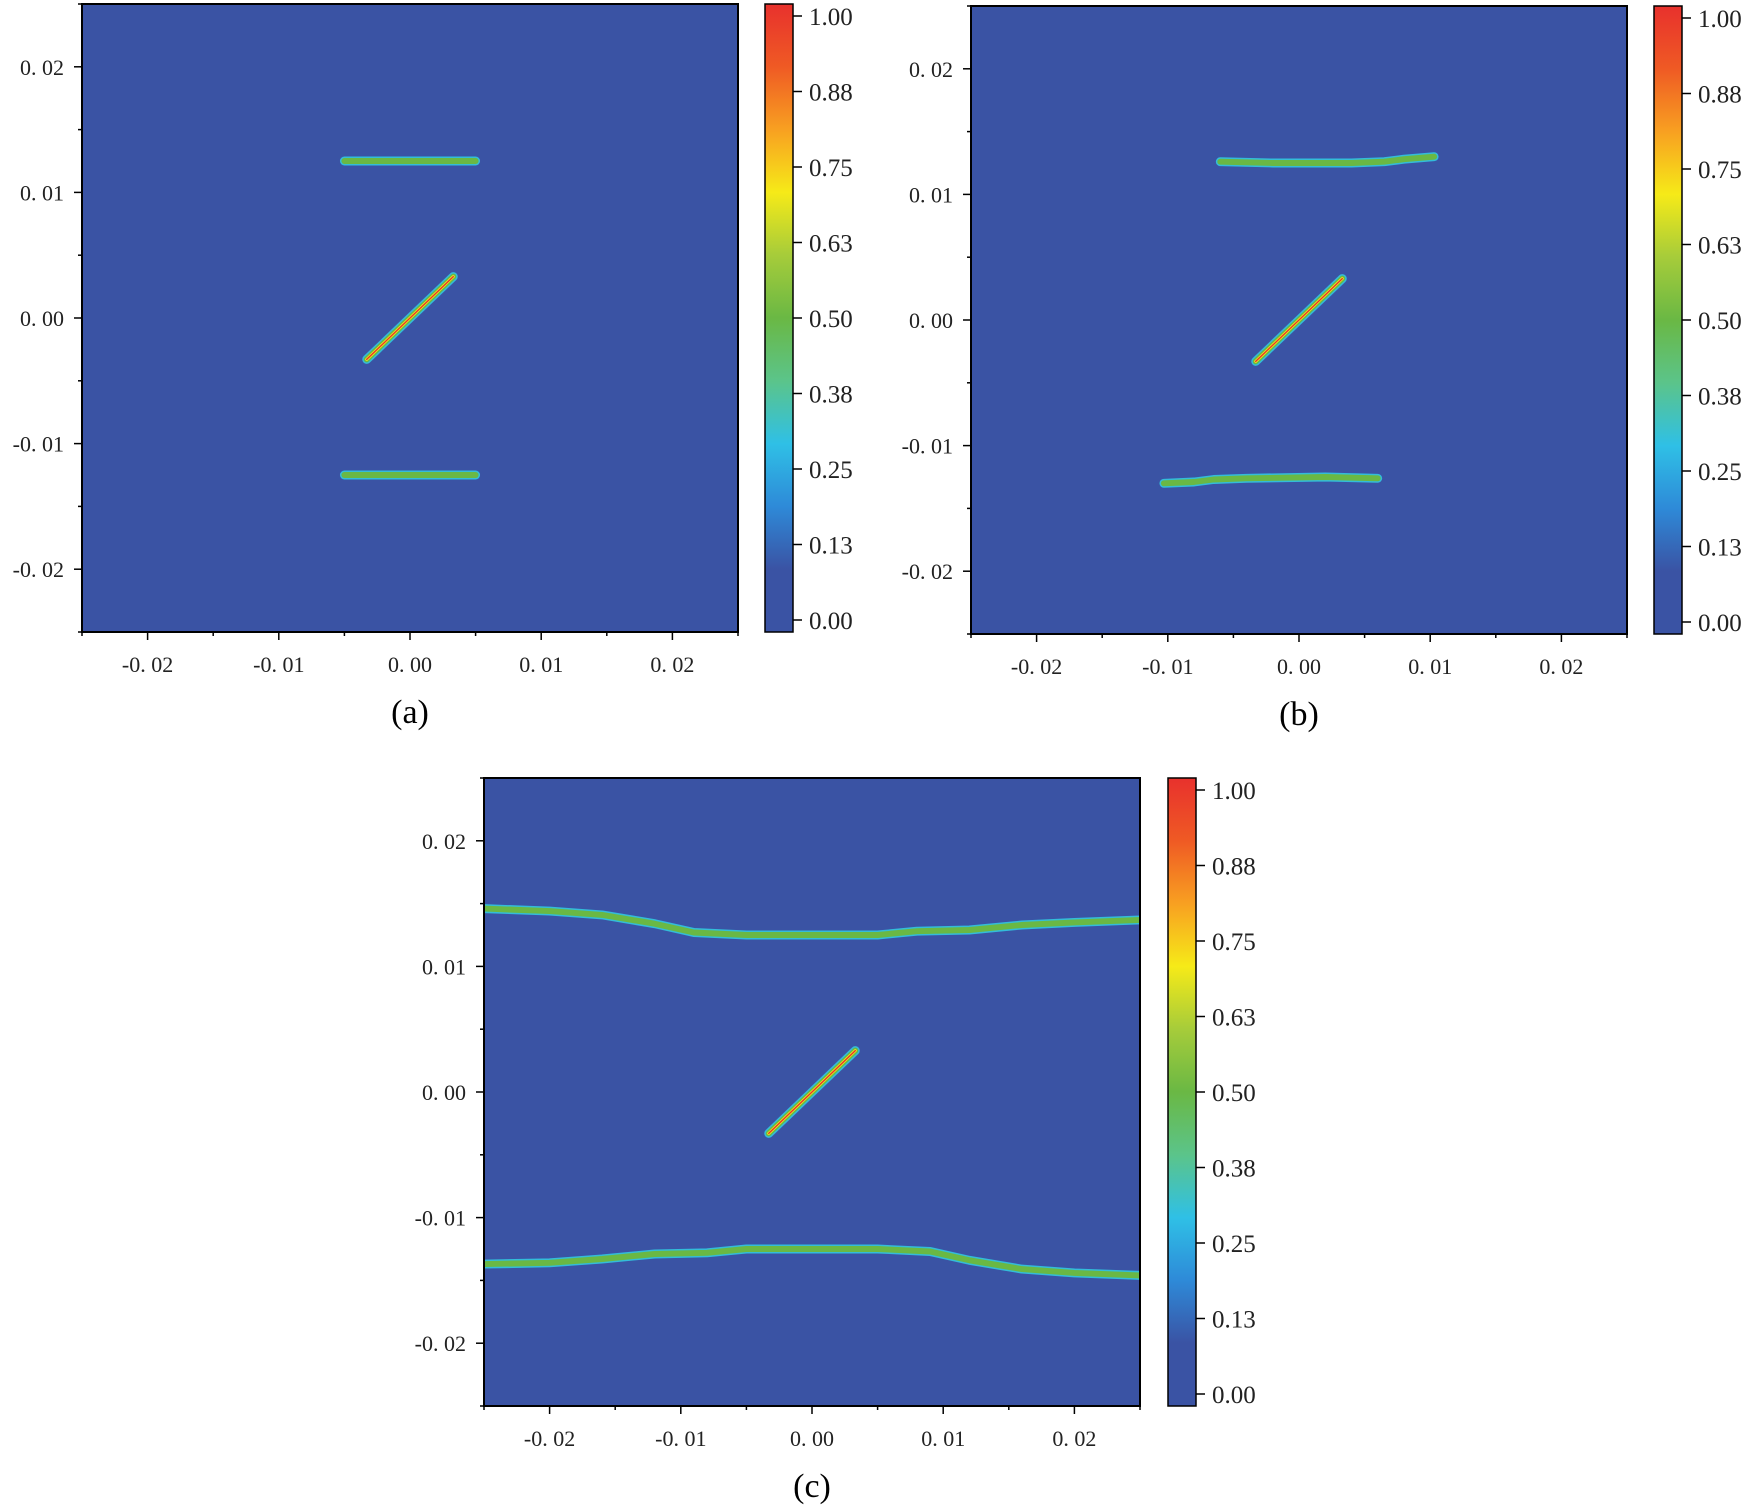 The width and height of the screenshot is (1755, 1506). What do you see at coordinates (410, 712) in the screenshot?
I see `panel-caption: (a)` at bounding box center [410, 712].